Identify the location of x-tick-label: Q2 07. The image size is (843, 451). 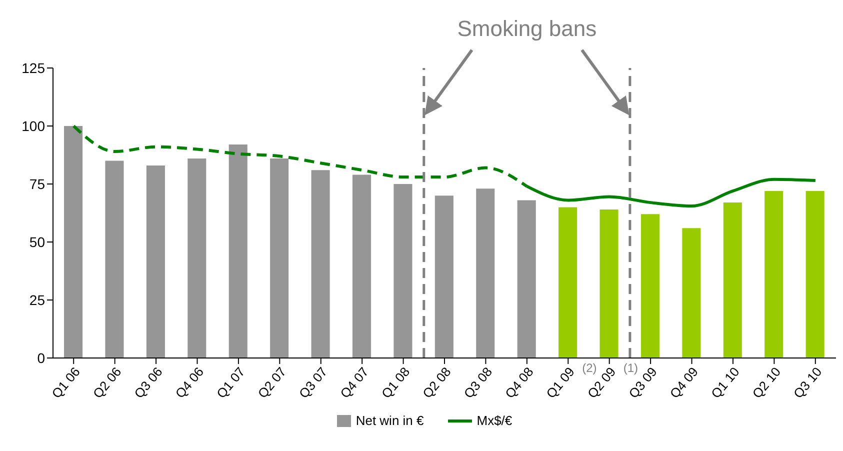
(272, 382).